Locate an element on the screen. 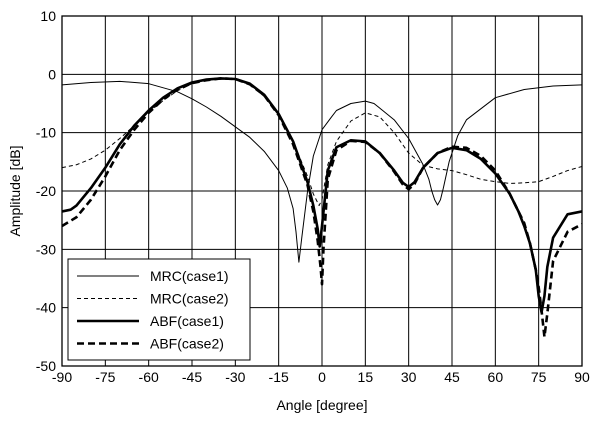 The height and width of the screenshot is (423, 592). legend: MRC(case1) MRC(case2) ABF(case1) ABF(case2) is located at coordinates (159, 309).